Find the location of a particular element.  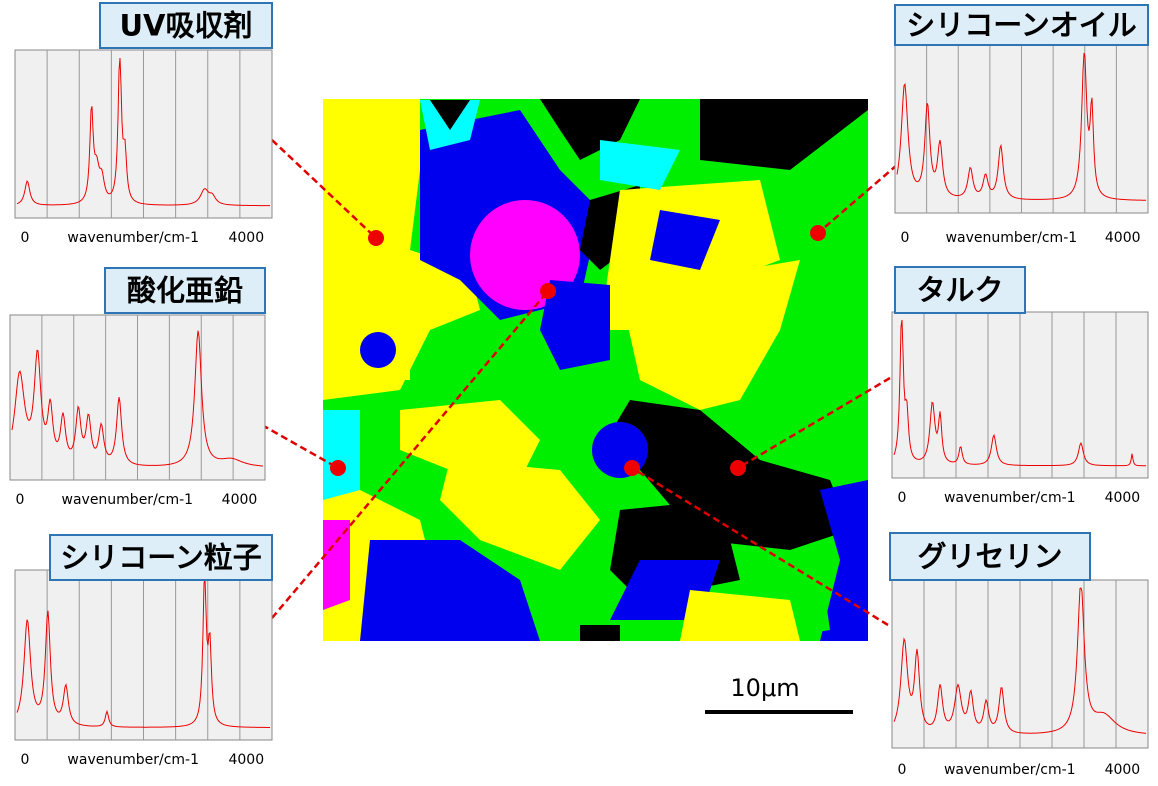

spectrum-panel: タルク 0 wavenumber/cm-1 4000 is located at coordinates (1020, 386).